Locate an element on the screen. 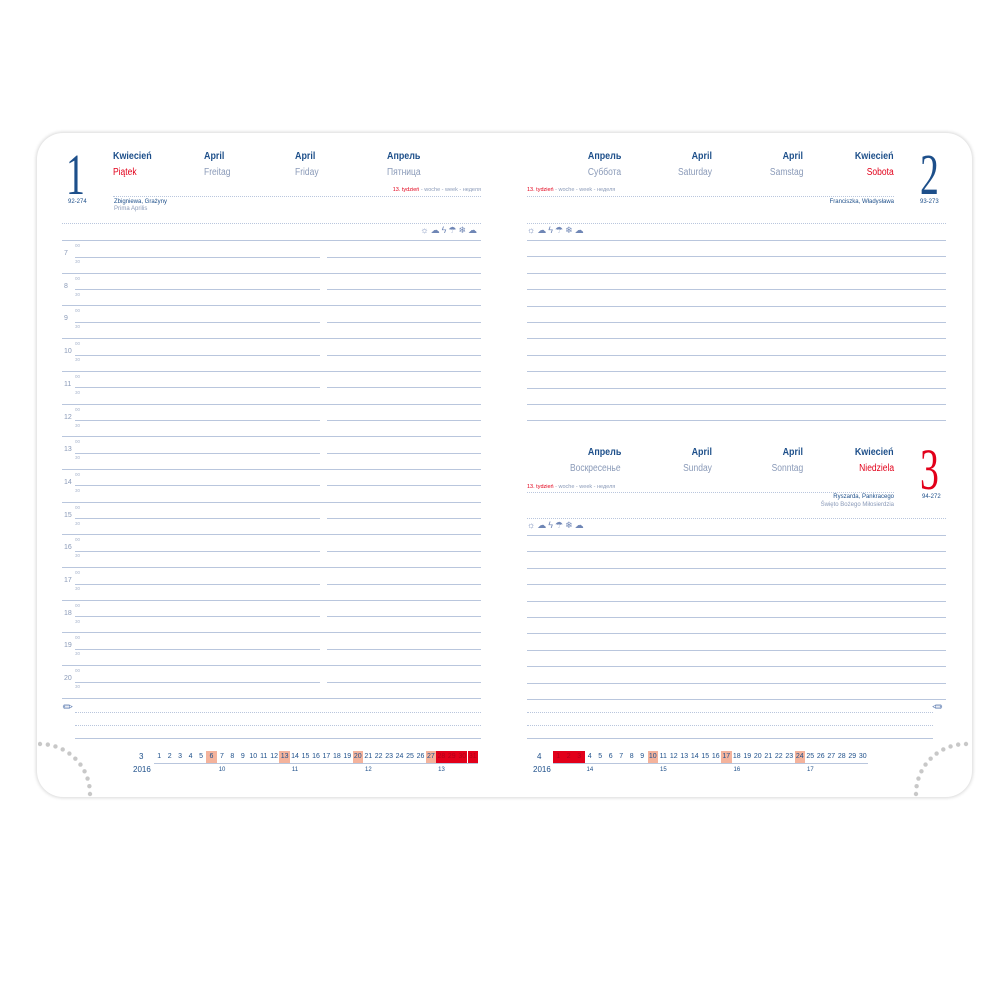  calendar-day: 29 is located at coordinates (852, 756).